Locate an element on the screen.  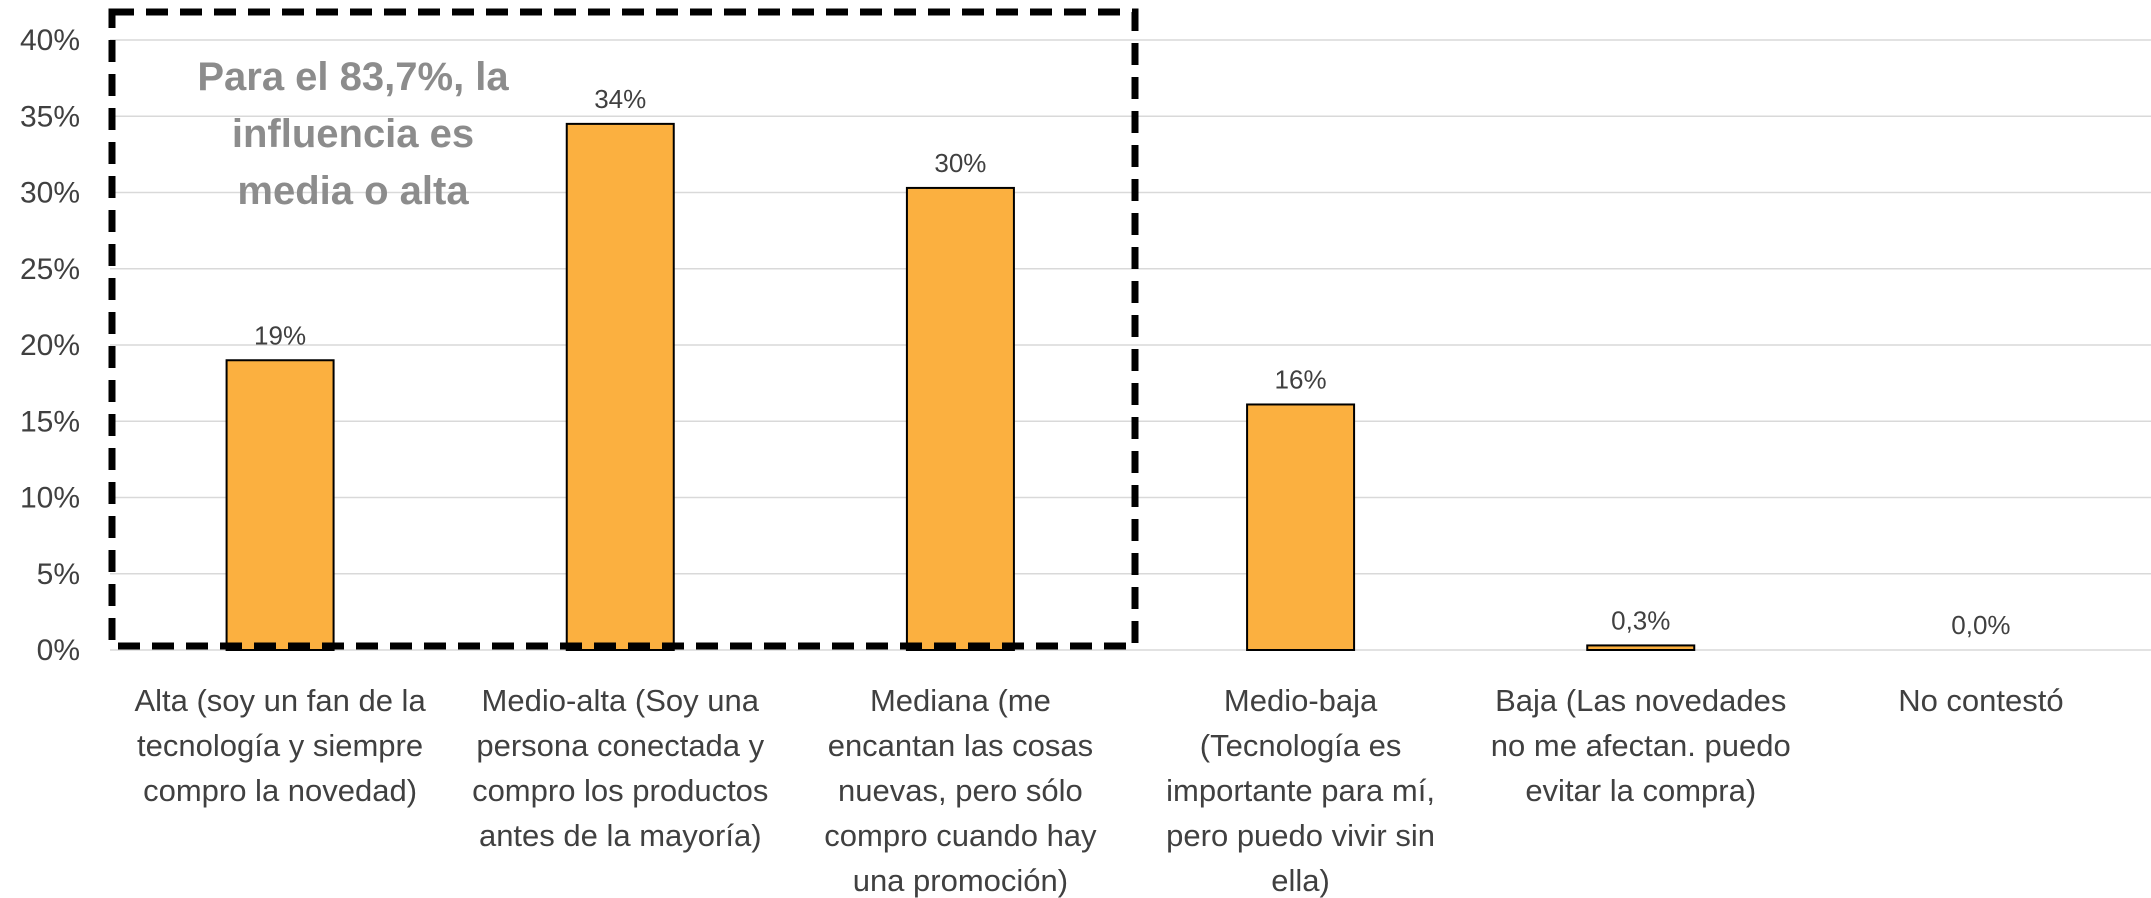
y-tick-label: 30% is located at coordinates (50, 193).